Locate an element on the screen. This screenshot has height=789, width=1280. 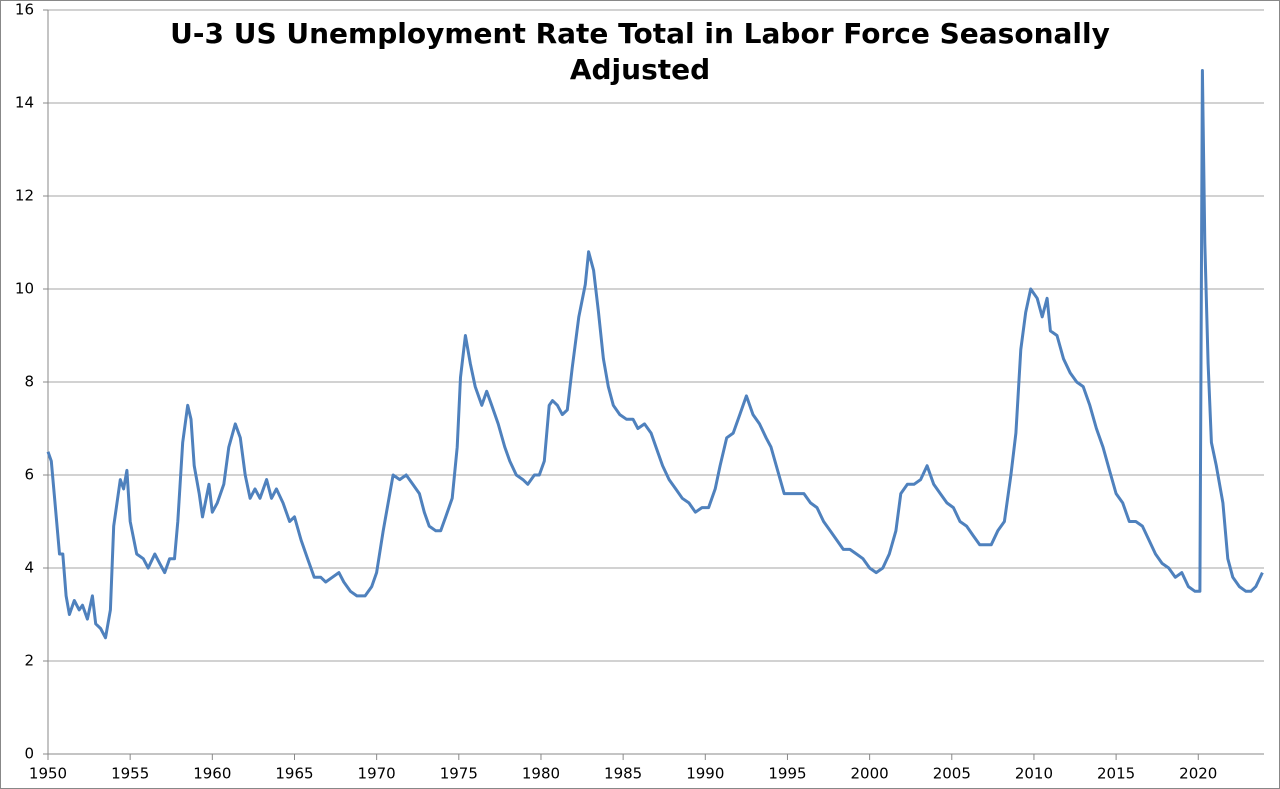
y-tick-label: 14 is located at coordinates (24, 103).